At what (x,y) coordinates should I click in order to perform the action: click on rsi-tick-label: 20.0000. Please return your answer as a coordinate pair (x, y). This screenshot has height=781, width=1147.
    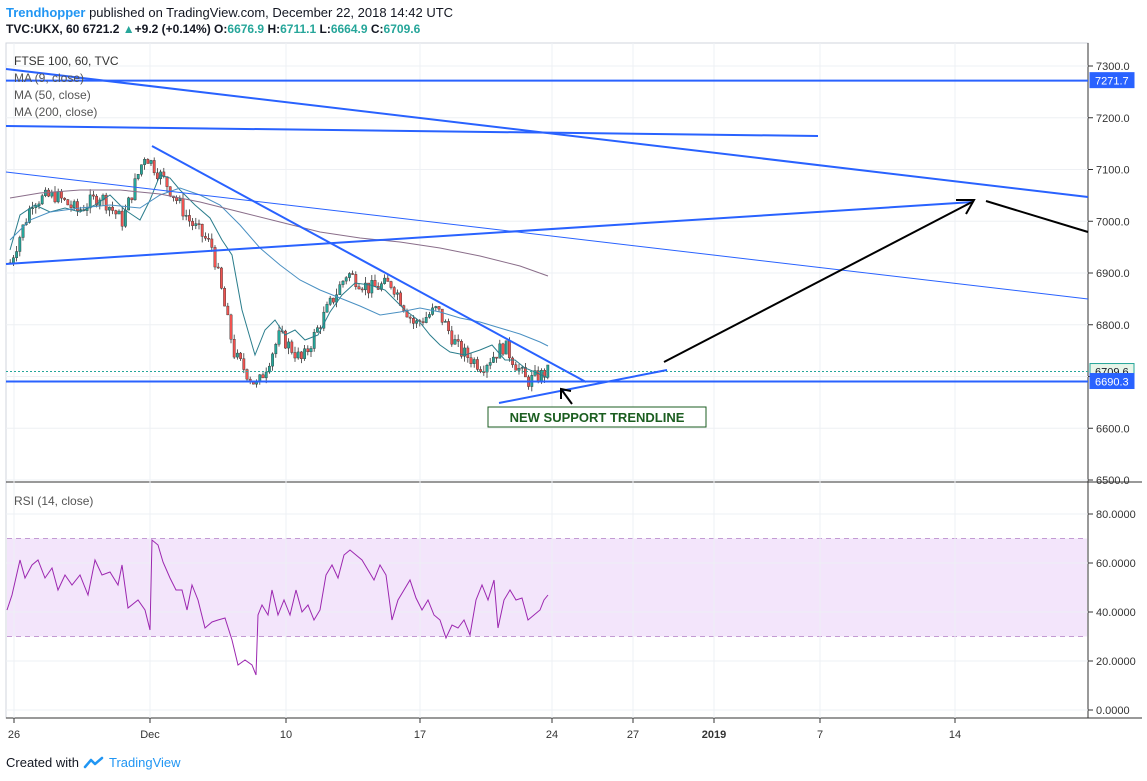
    Looking at the image, I should click on (1116, 662).